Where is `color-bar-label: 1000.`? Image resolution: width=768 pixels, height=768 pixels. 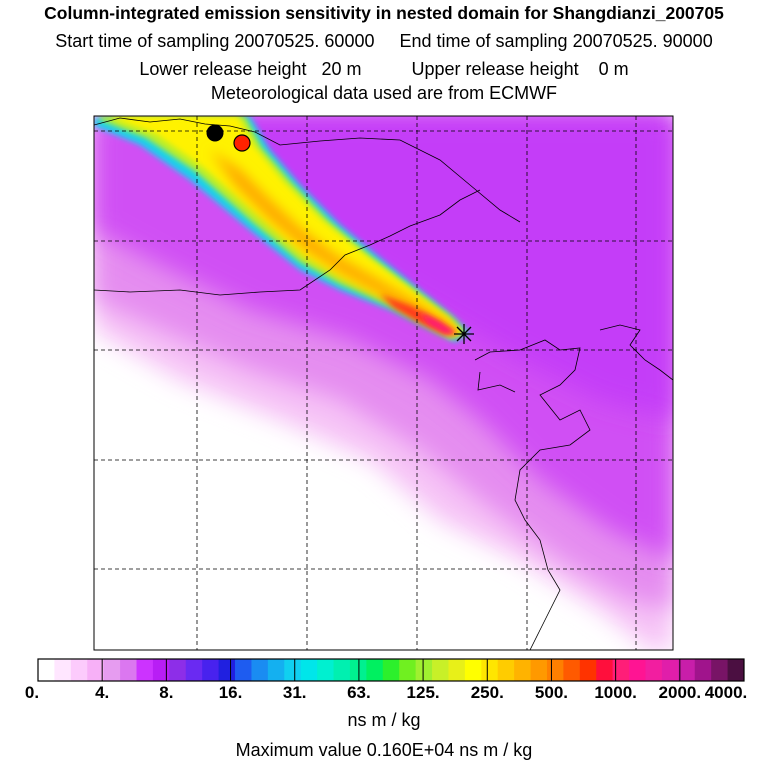 color-bar-label: 1000. is located at coordinates (615, 692).